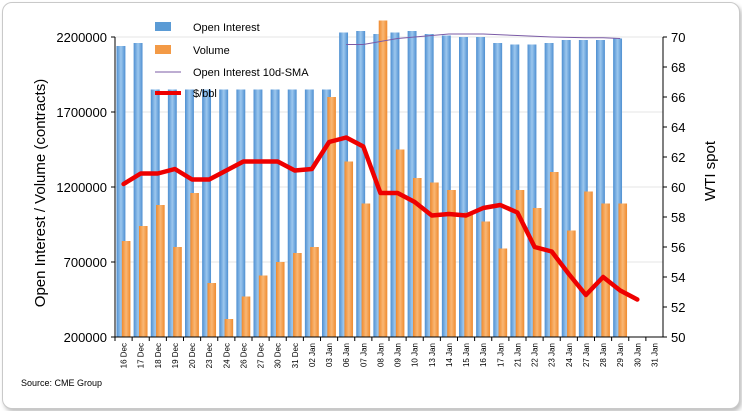  I want to click on x-tick-label: 08 Jan, so click(380, 355).